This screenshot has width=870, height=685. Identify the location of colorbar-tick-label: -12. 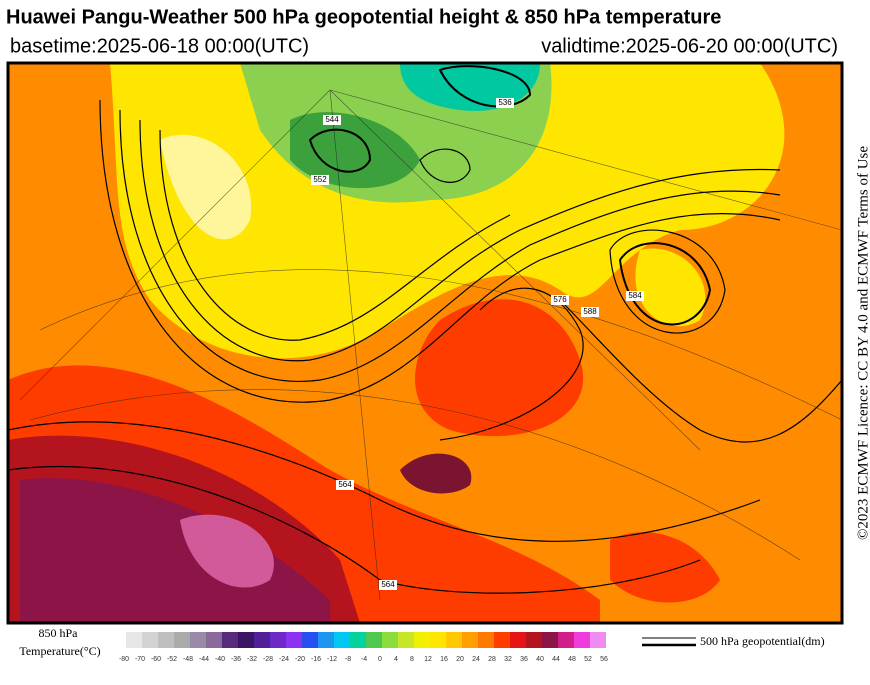
(332, 659).